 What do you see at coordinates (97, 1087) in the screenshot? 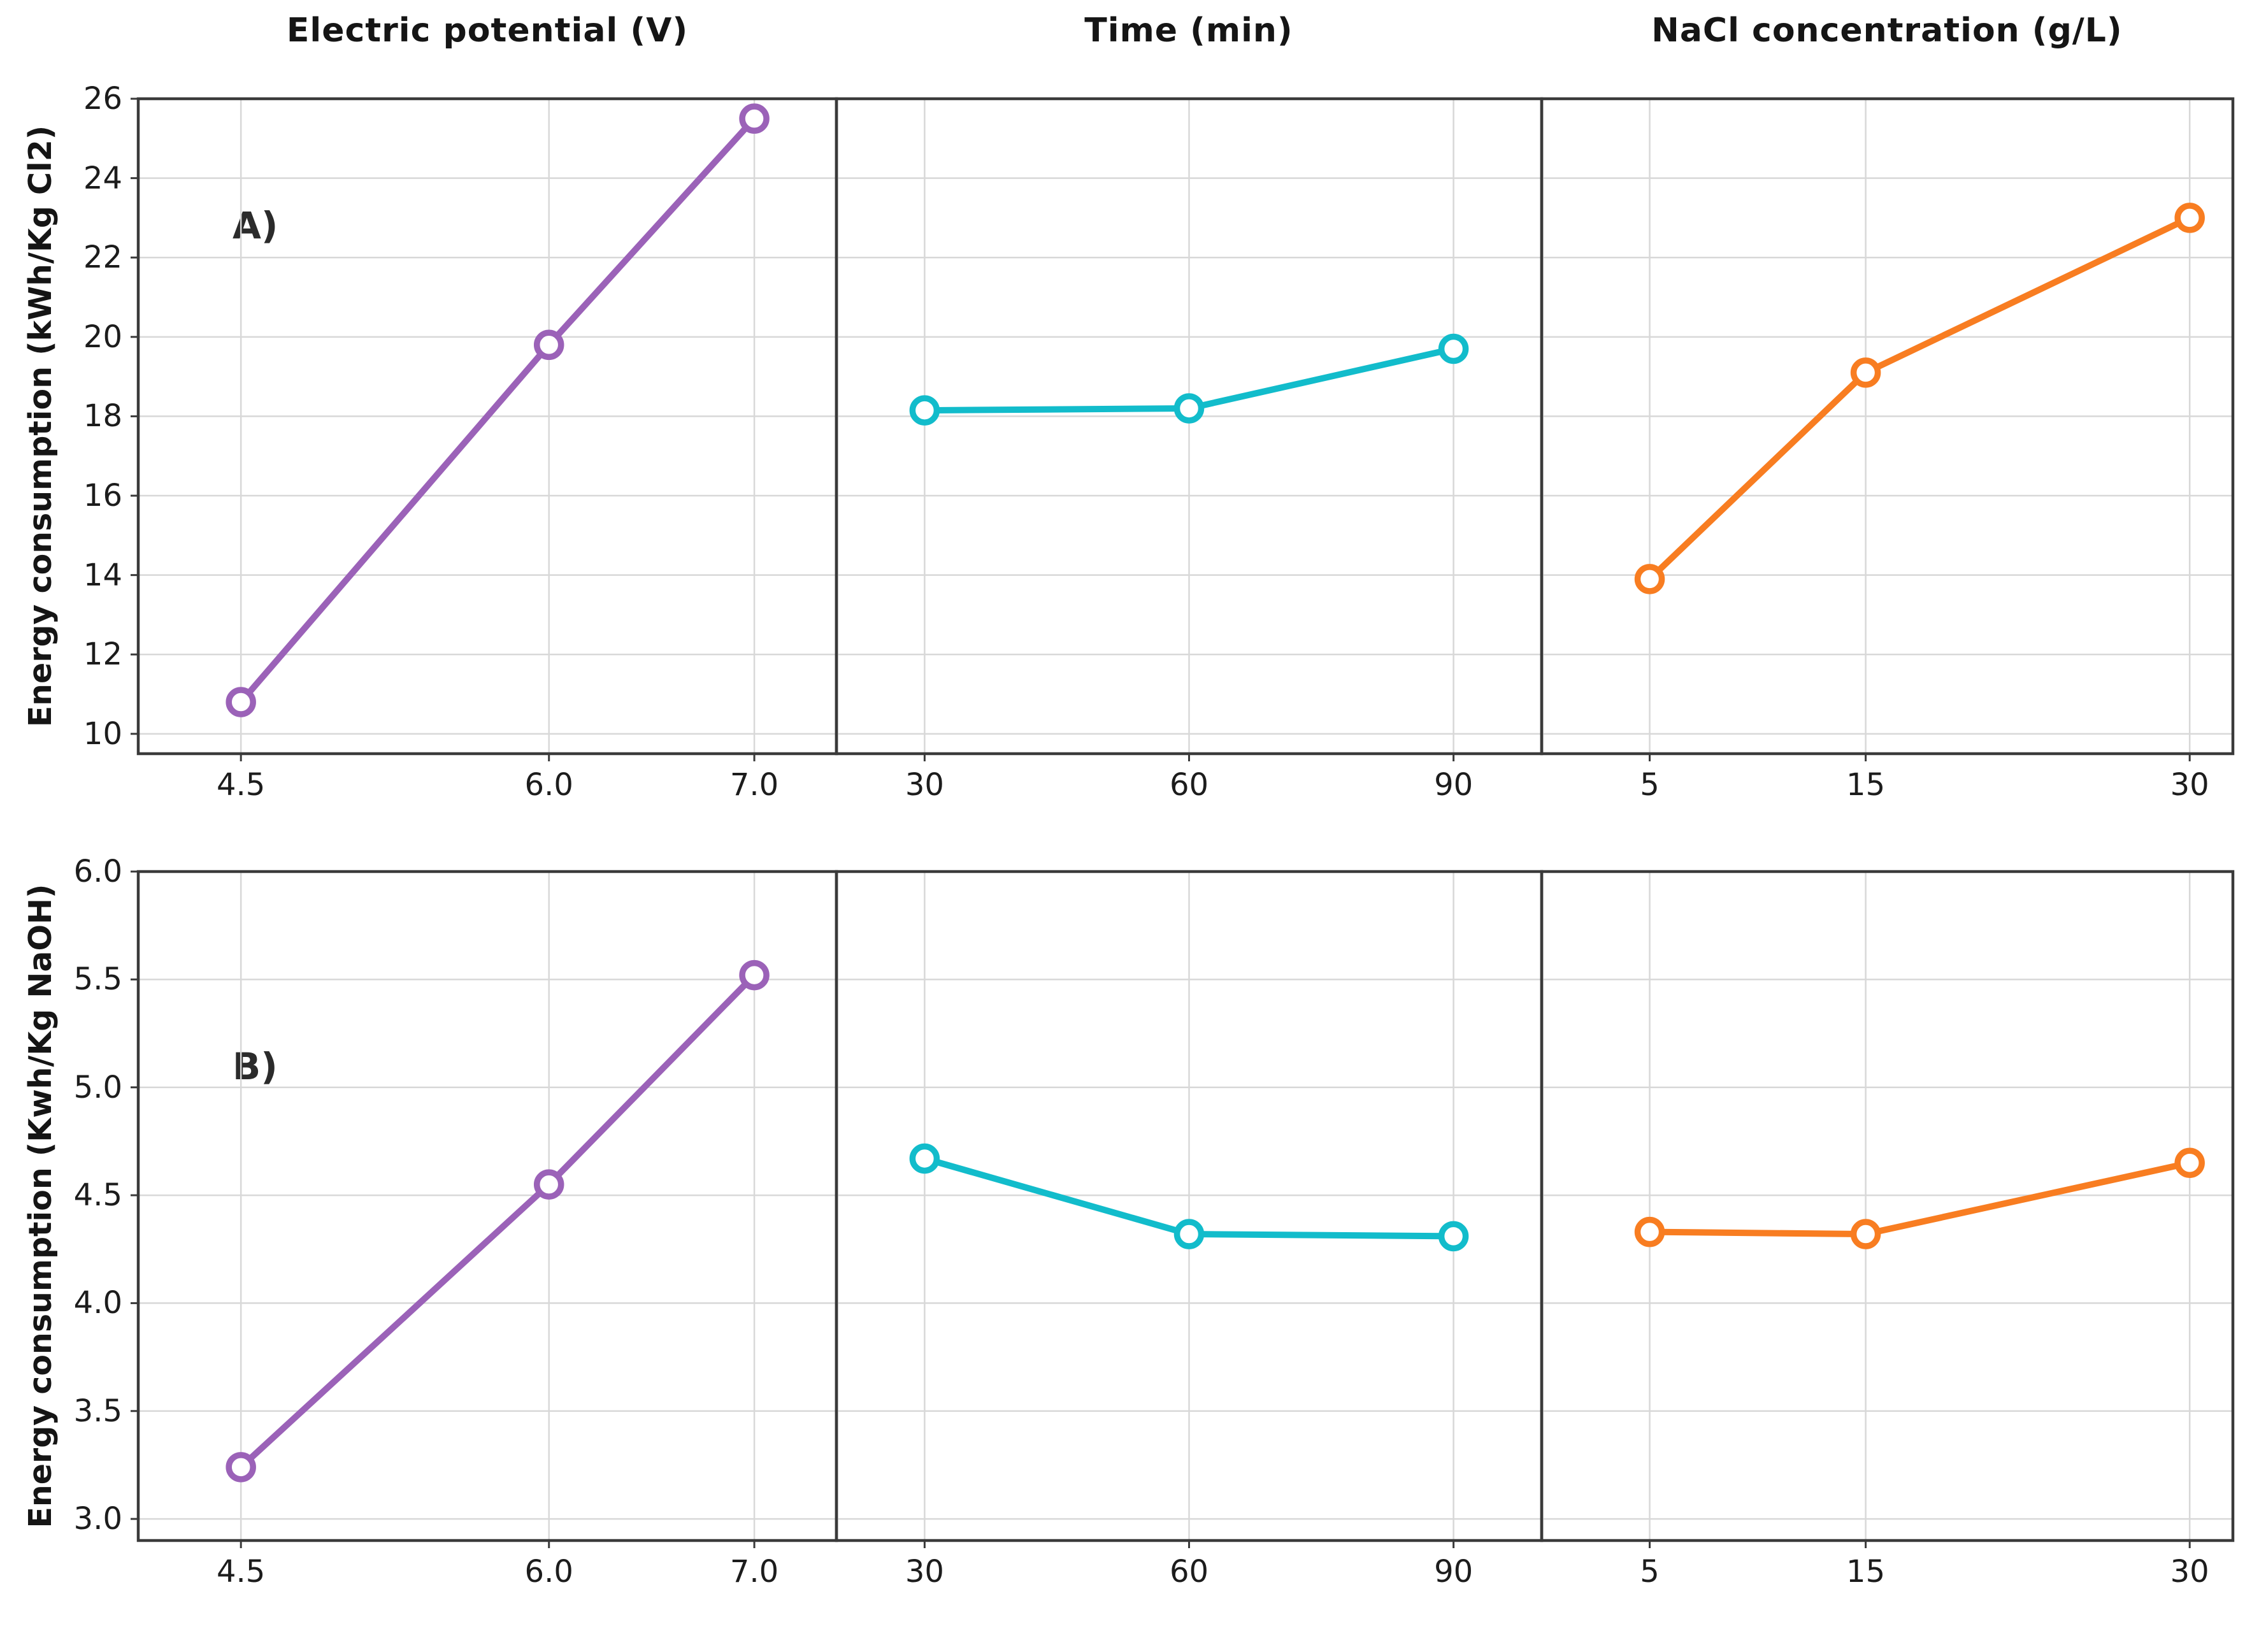
I see `y-tick-label: 5.0` at bounding box center [97, 1087].